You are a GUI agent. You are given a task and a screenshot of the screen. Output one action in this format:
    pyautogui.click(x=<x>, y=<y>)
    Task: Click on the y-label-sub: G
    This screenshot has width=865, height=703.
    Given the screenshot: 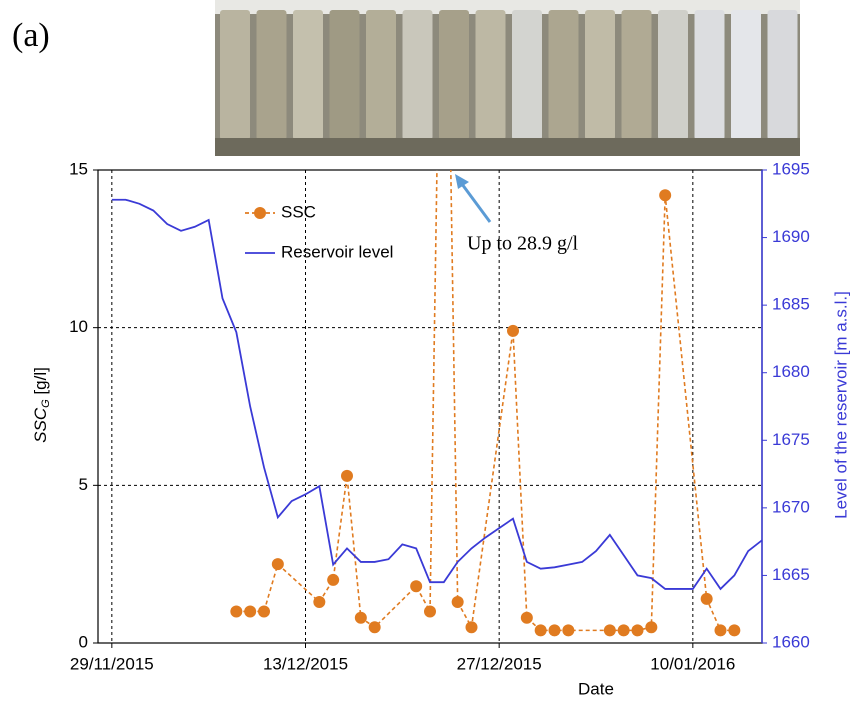 What is the action you would take?
    pyautogui.click(x=46, y=403)
    